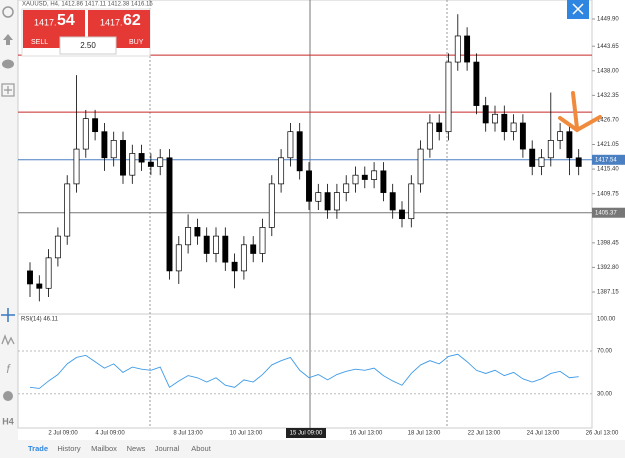  Describe the element at coordinates (8, 12) in the screenshot. I see `icon-settings` at that location.